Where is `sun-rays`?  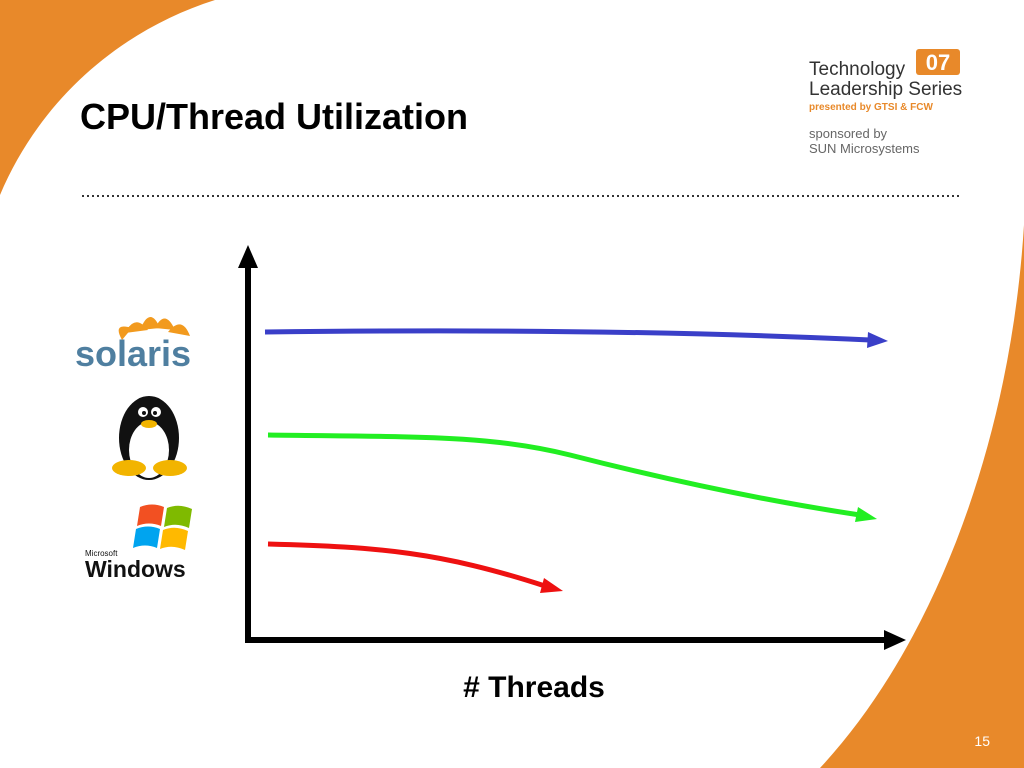 sun-rays is located at coordinates (154, 328).